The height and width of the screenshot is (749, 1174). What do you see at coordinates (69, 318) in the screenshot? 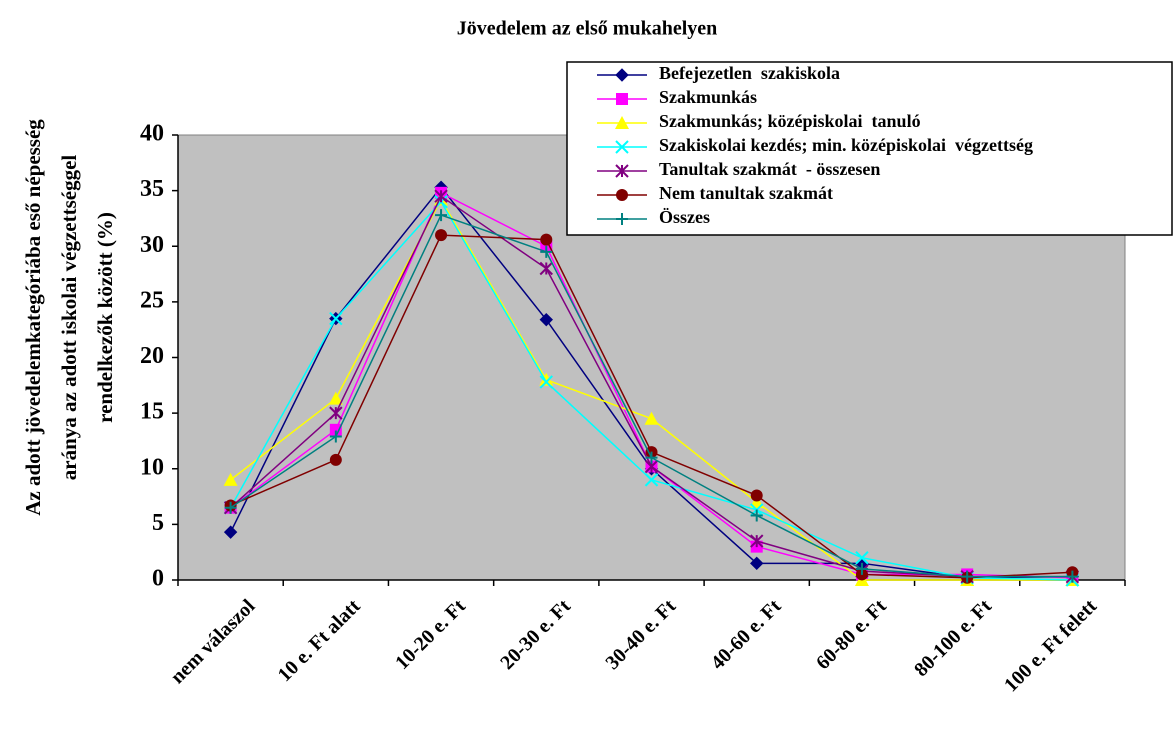
I see `y-axis-title: aránya az adott iskolai végzettséggel` at bounding box center [69, 318].